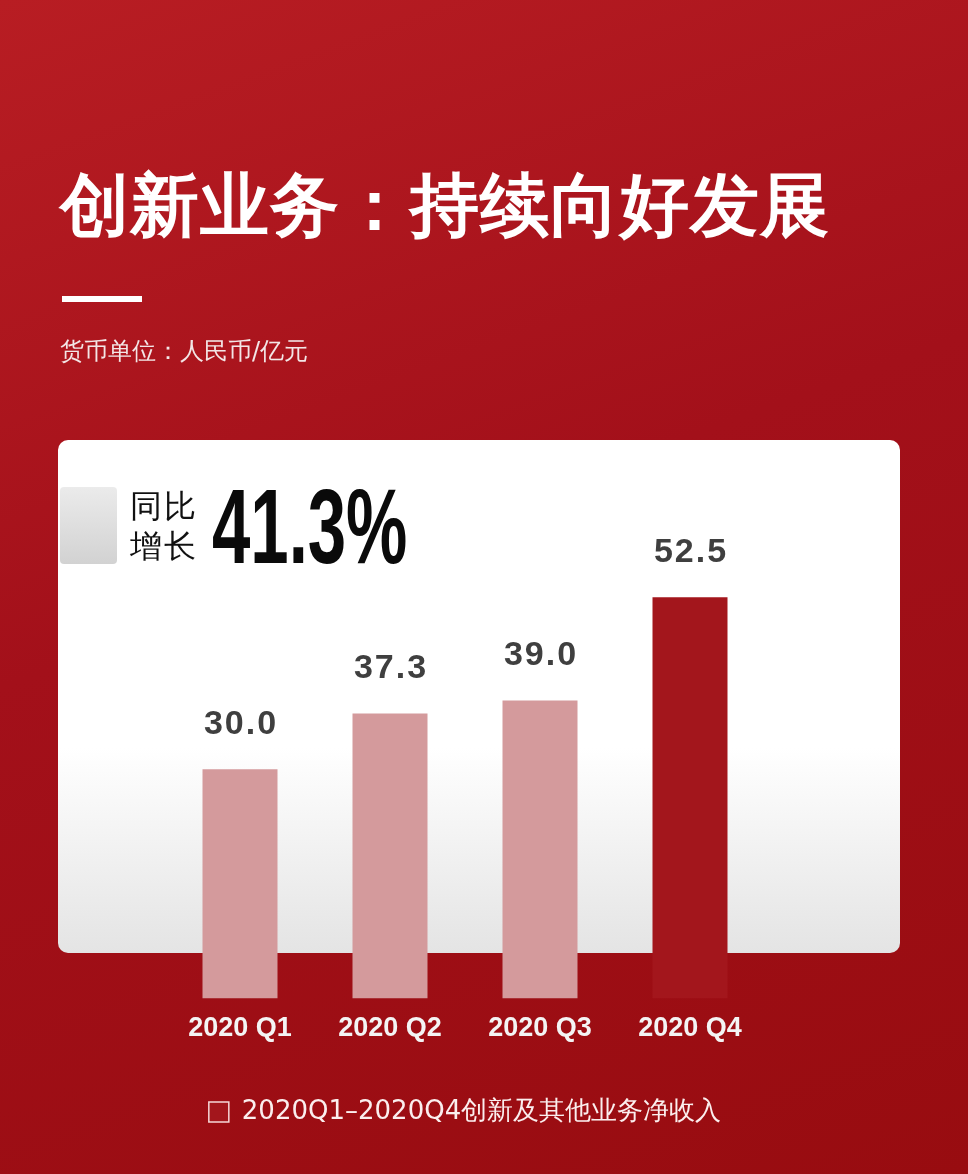 This screenshot has width=968, height=1174. Describe the element at coordinates (310, 526) in the screenshot. I see `text: 41.3%` at that location.